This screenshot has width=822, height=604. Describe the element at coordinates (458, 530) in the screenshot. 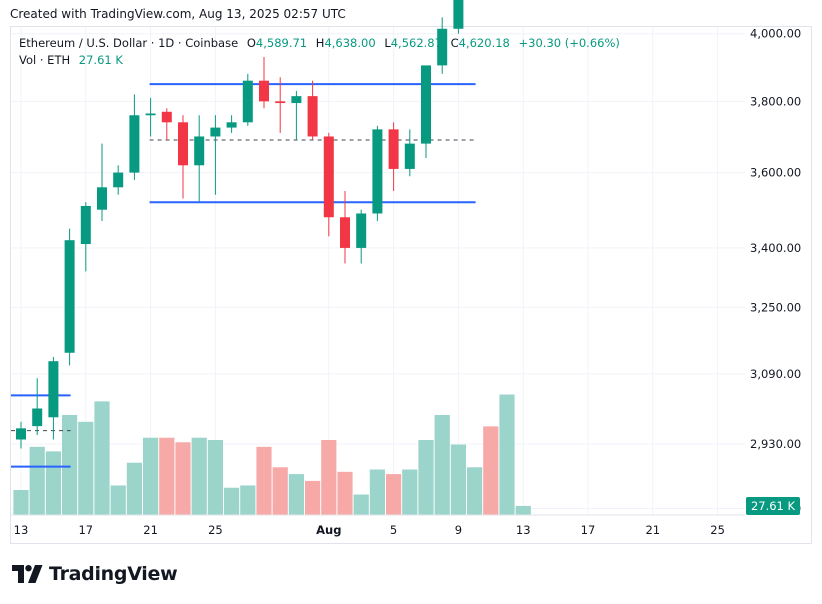

I see `x-tick-label: 9` at that location.